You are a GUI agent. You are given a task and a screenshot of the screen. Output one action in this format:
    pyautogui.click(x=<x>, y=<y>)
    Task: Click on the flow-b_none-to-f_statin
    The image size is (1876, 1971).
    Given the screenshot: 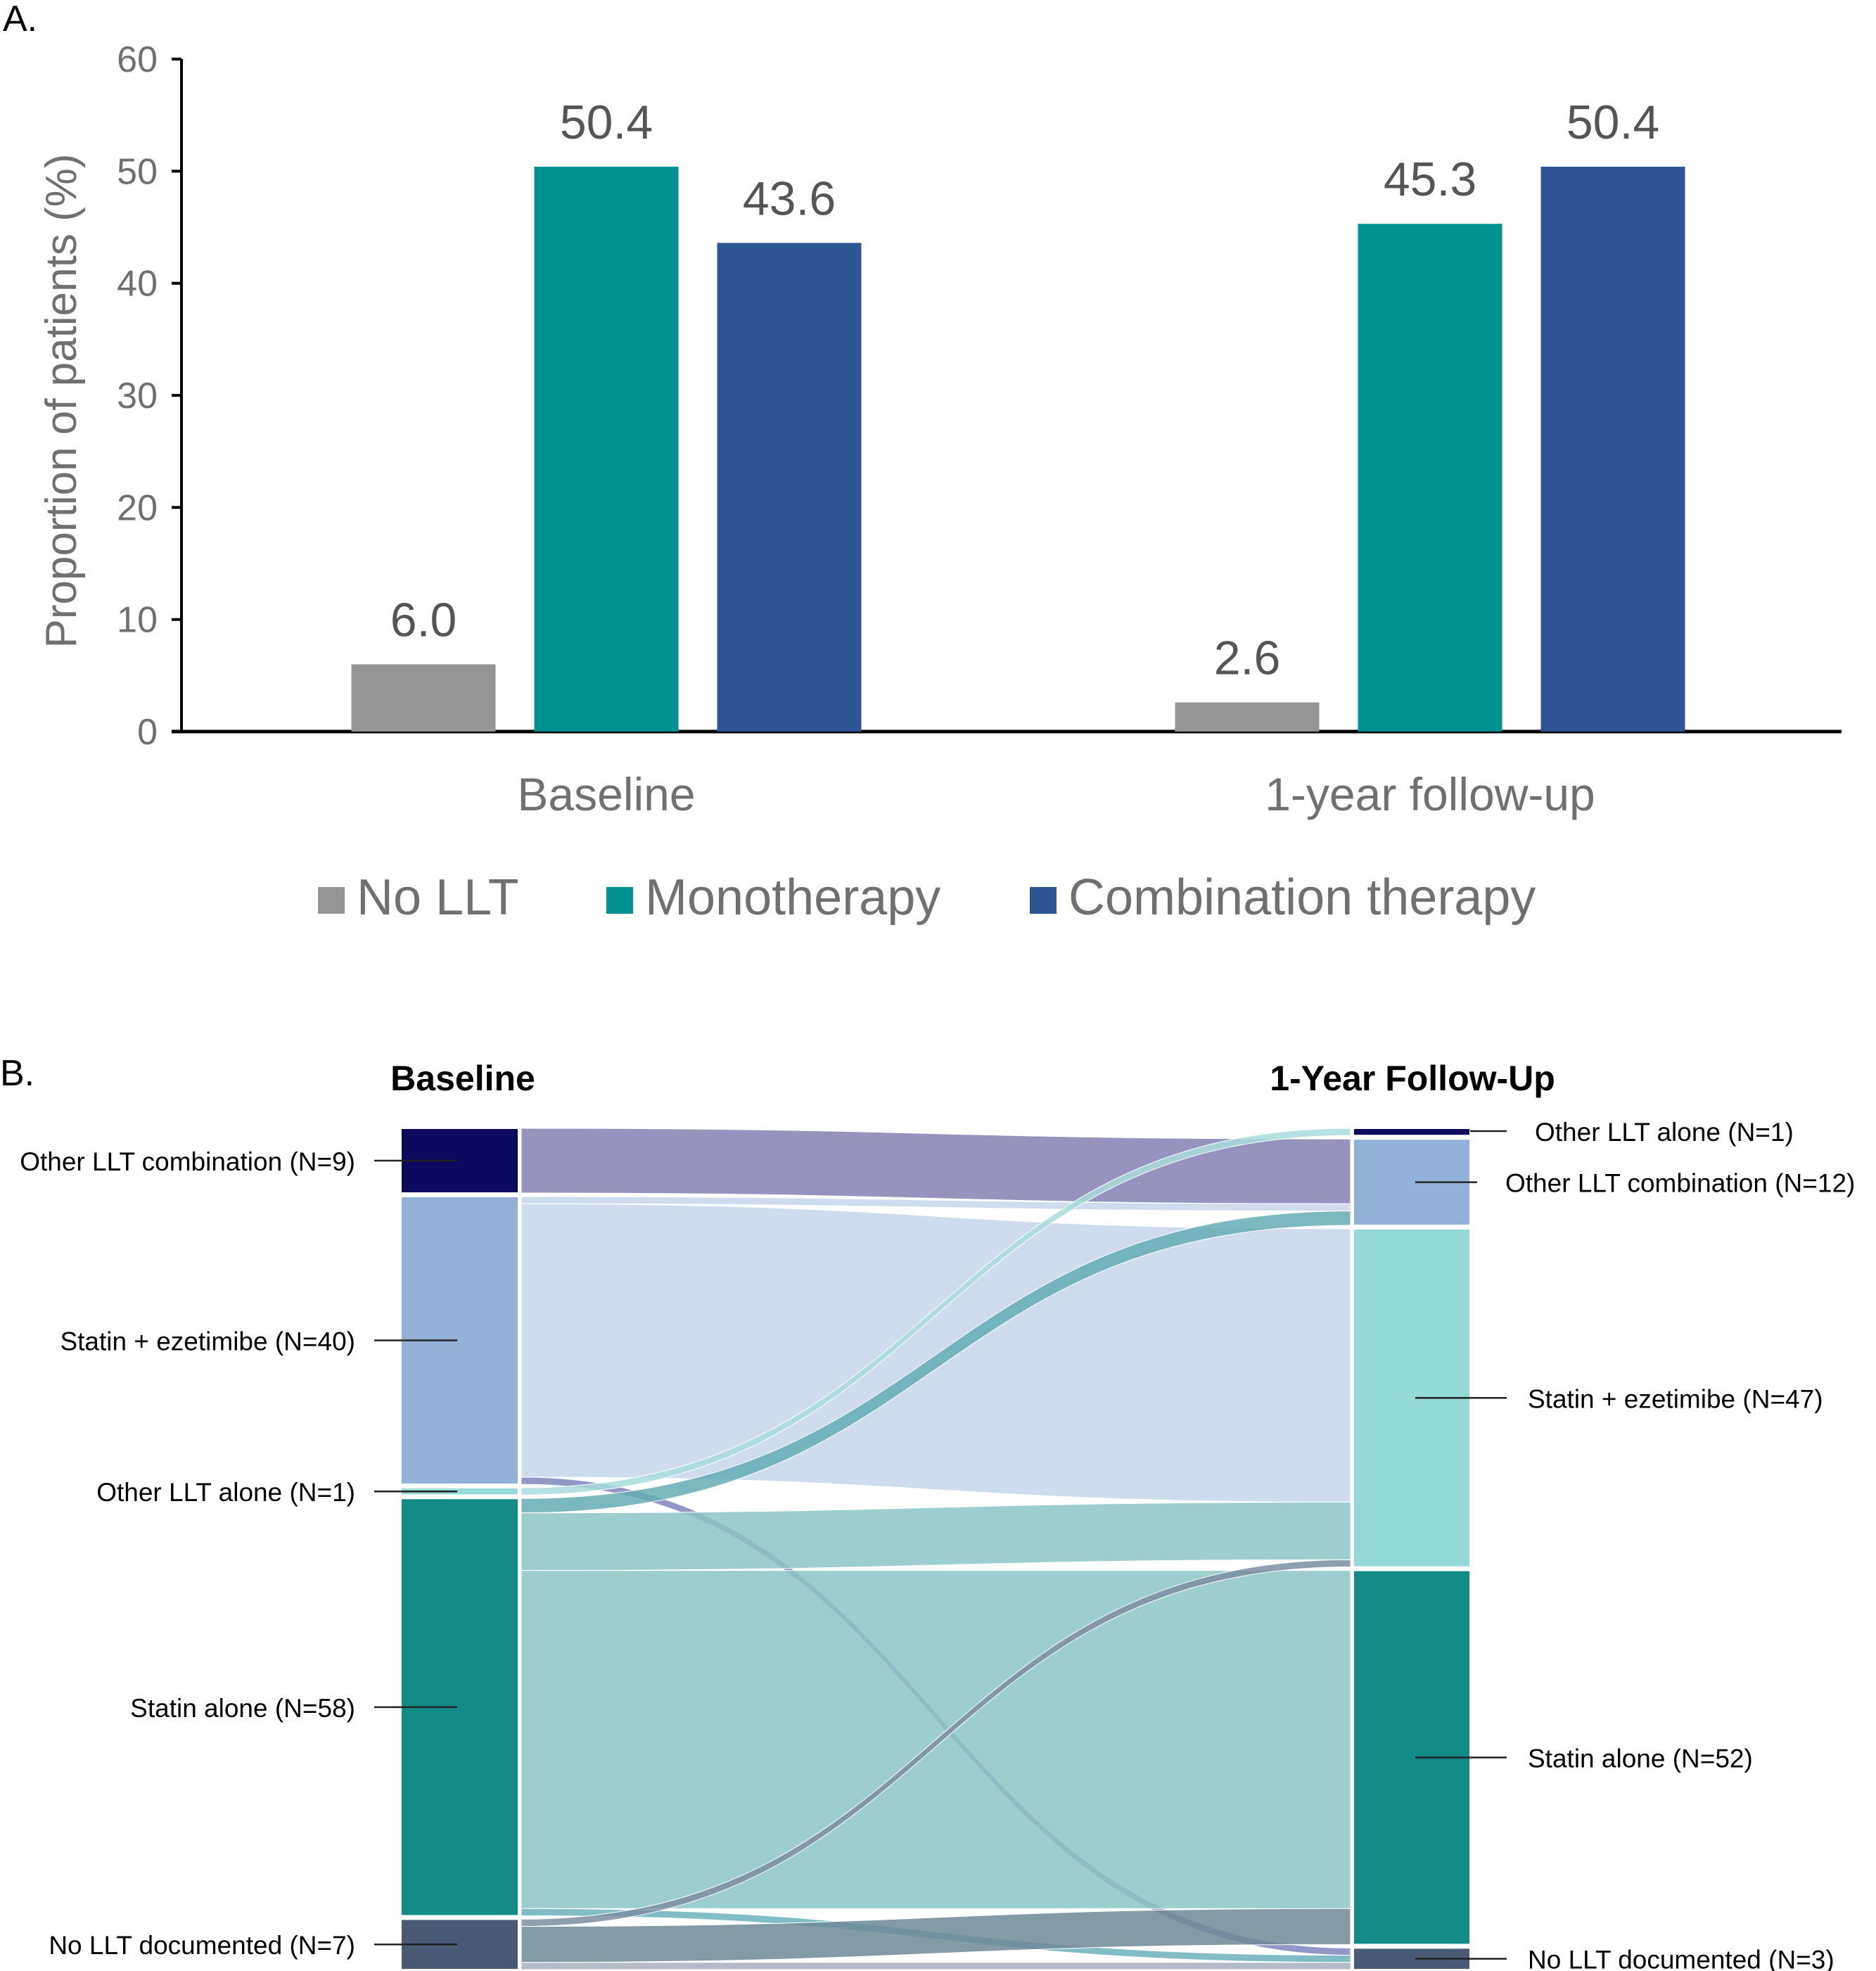 What is the action you would take?
    pyautogui.click(x=936, y=1935)
    